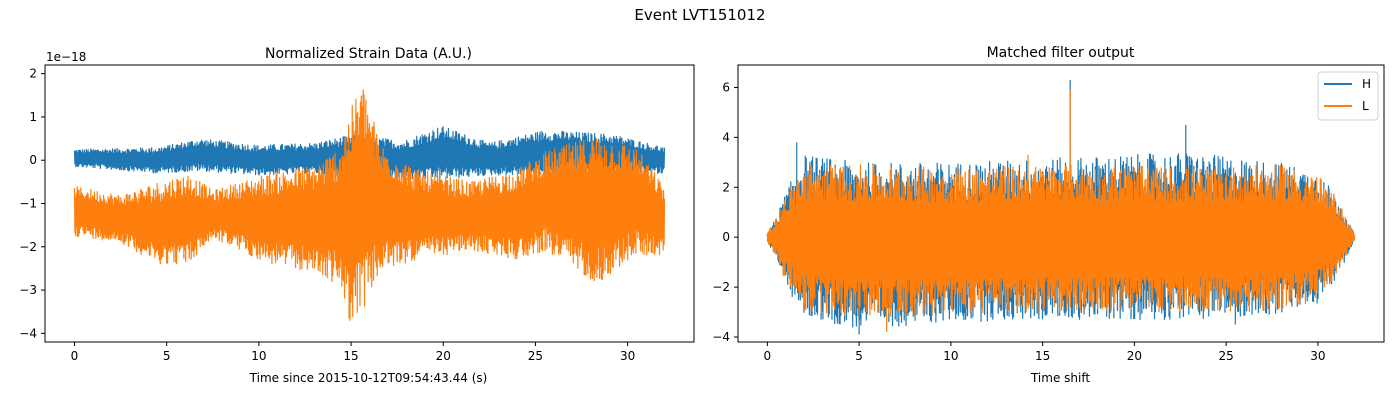 The height and width of the screenshot is (400, 1400). What do you see at coordinates (1042, 356) in the screenshot?
I see `matched-filter-x-tick-label: 15` at bounding box center [1042, 356].